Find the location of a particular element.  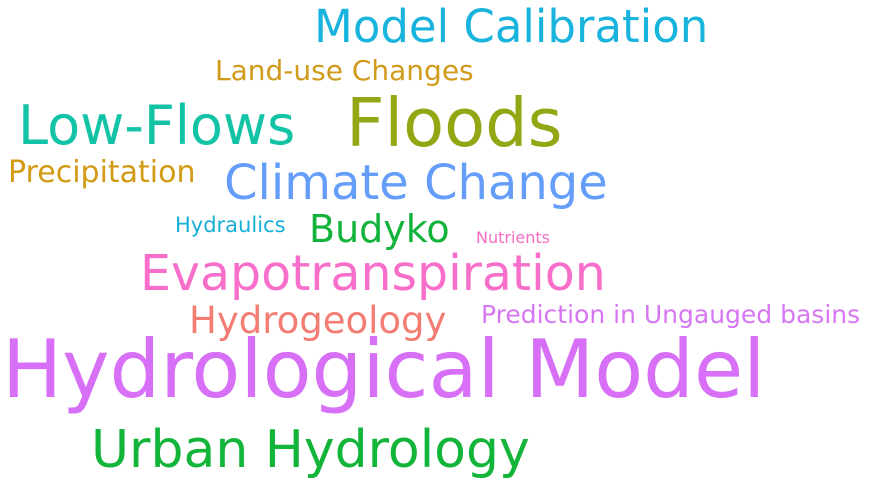

word-climate-change: Climate Change is located at coordinates (416, 183).